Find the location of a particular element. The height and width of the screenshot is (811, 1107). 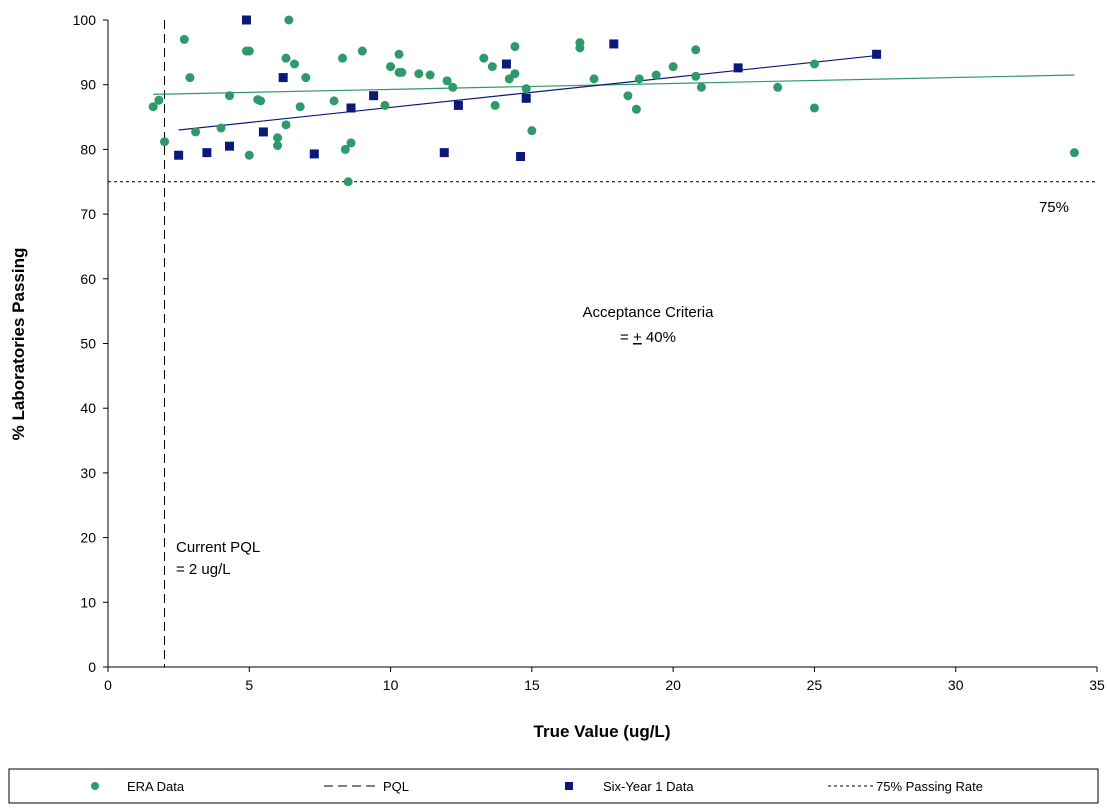

criteria-annotation-line1: Acceptance Criteria is located at coordinates (649, 312).